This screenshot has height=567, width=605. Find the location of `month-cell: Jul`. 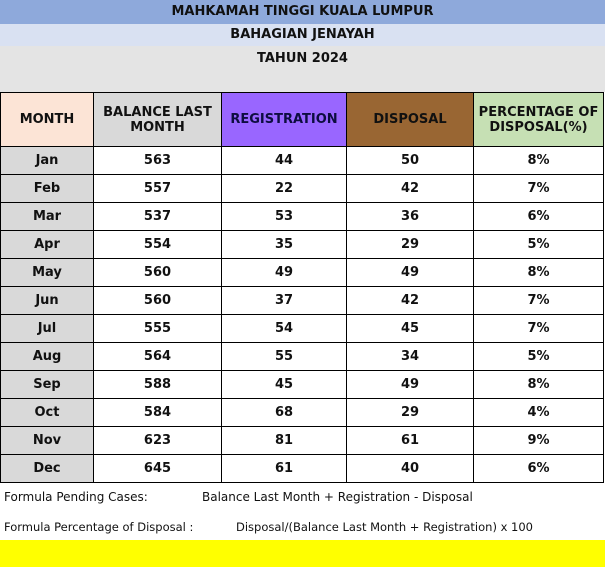

month-cell: Jul is located at coordinates (47, 328).